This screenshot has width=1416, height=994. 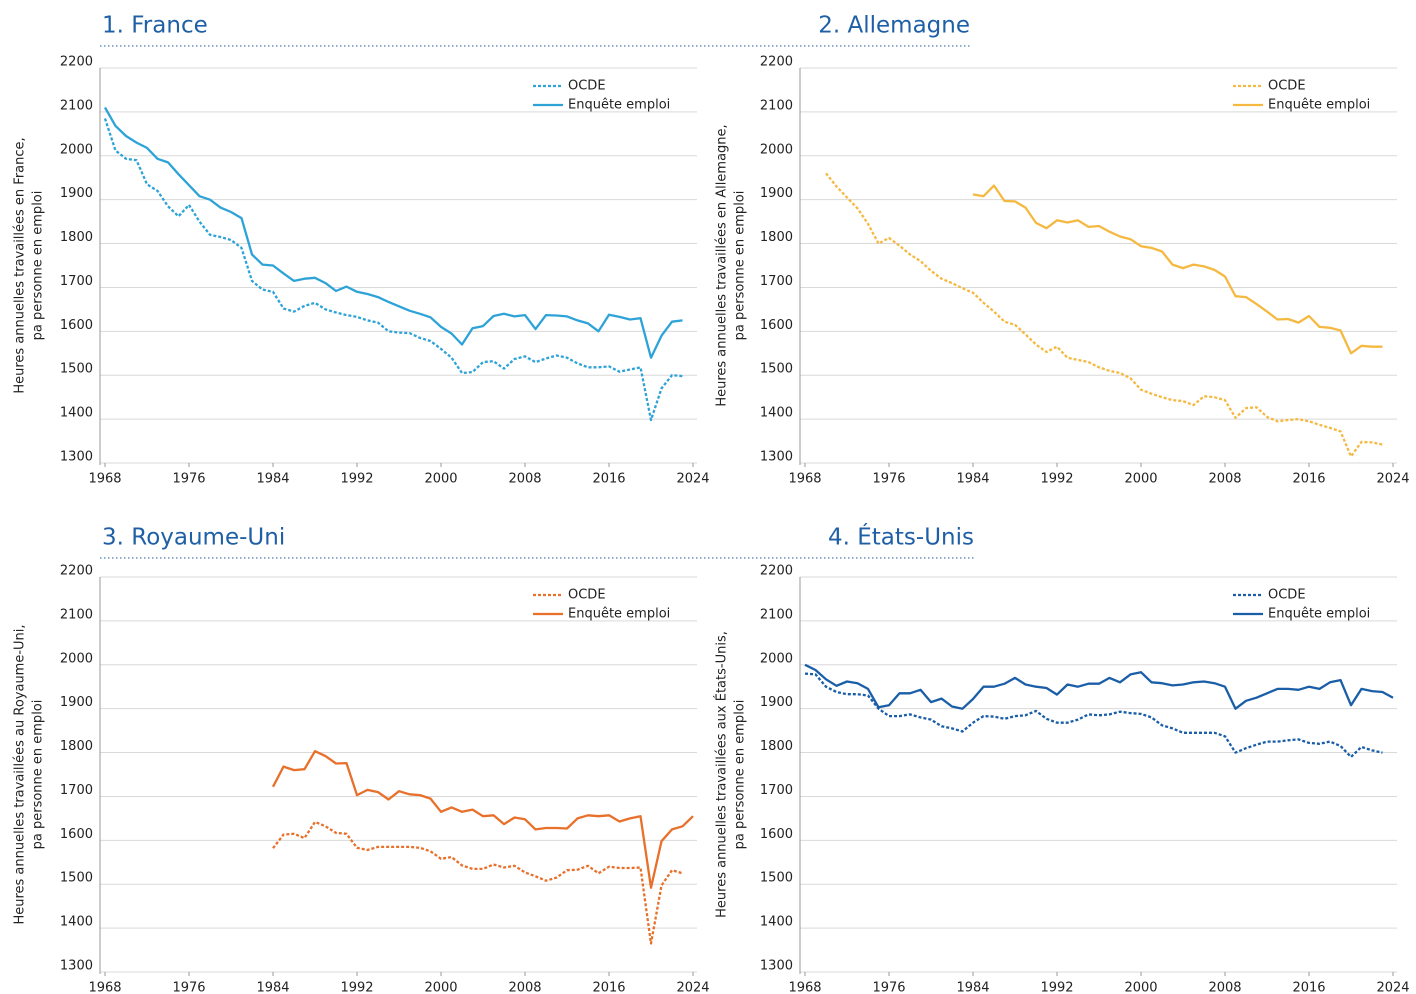 I want to click on chart-title: 4. États-Unis, so click(x=901, y=537).